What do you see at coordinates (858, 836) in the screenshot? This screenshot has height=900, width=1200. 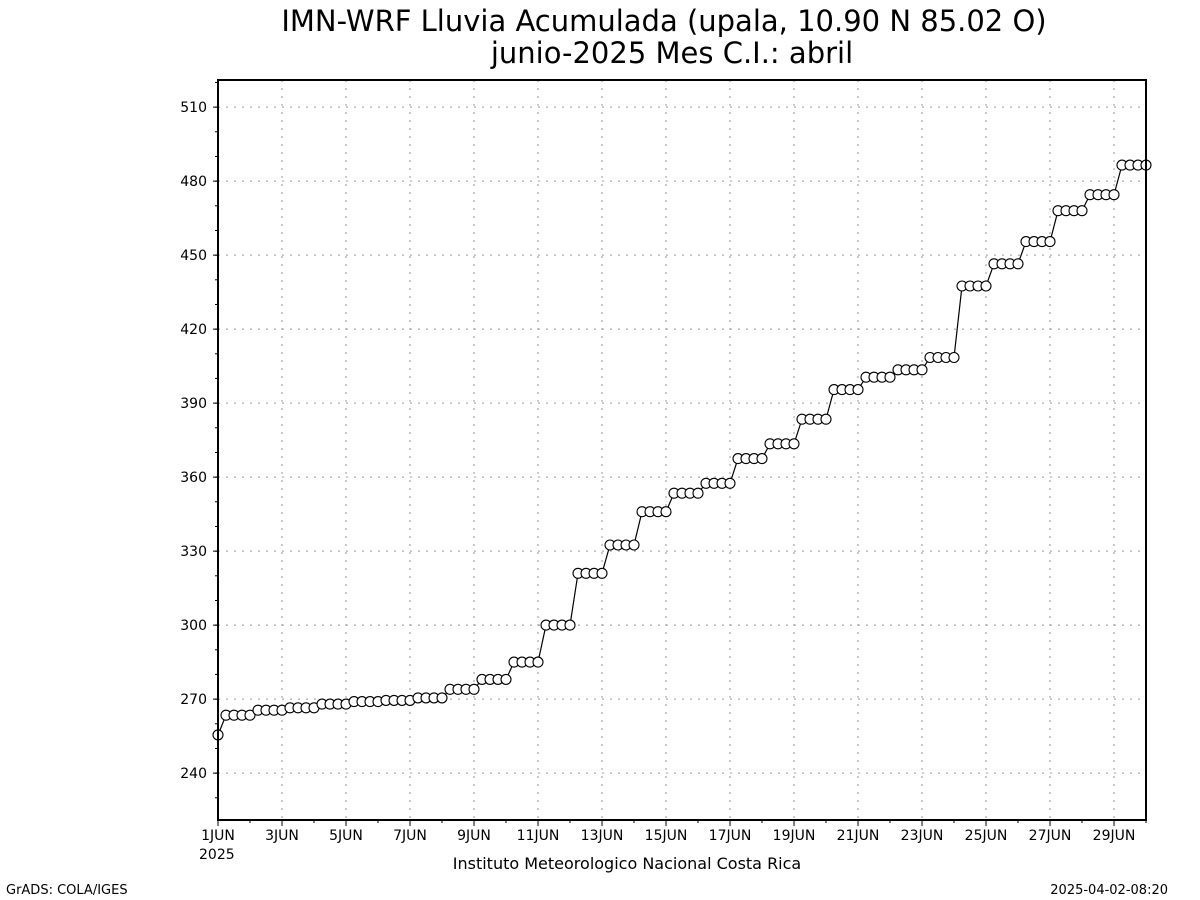 I see `x-tick-label: 21JUN` at bounding box center [858, 836].